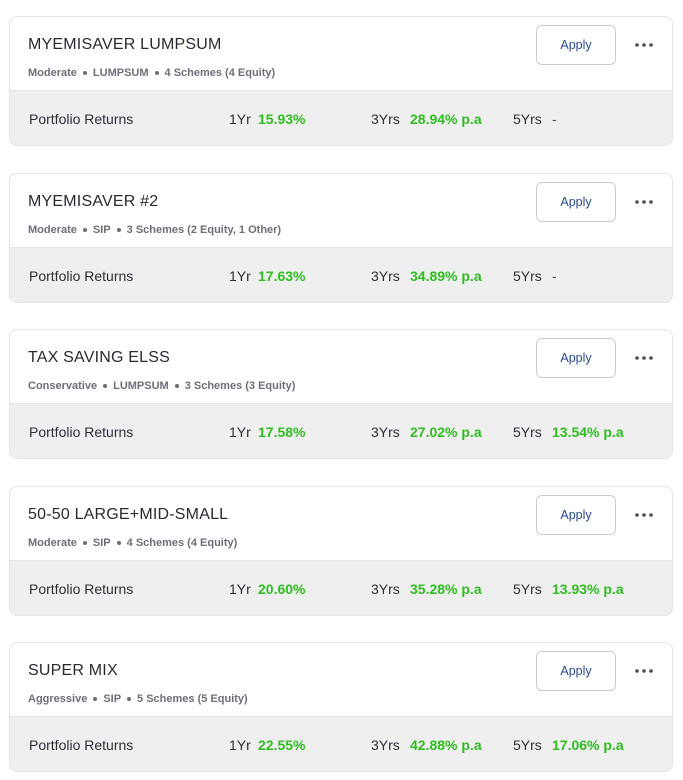  Describe the element at coordinates (282, 432) in the screenshot. I see `return-1yr-value: 17.58%` at that location.